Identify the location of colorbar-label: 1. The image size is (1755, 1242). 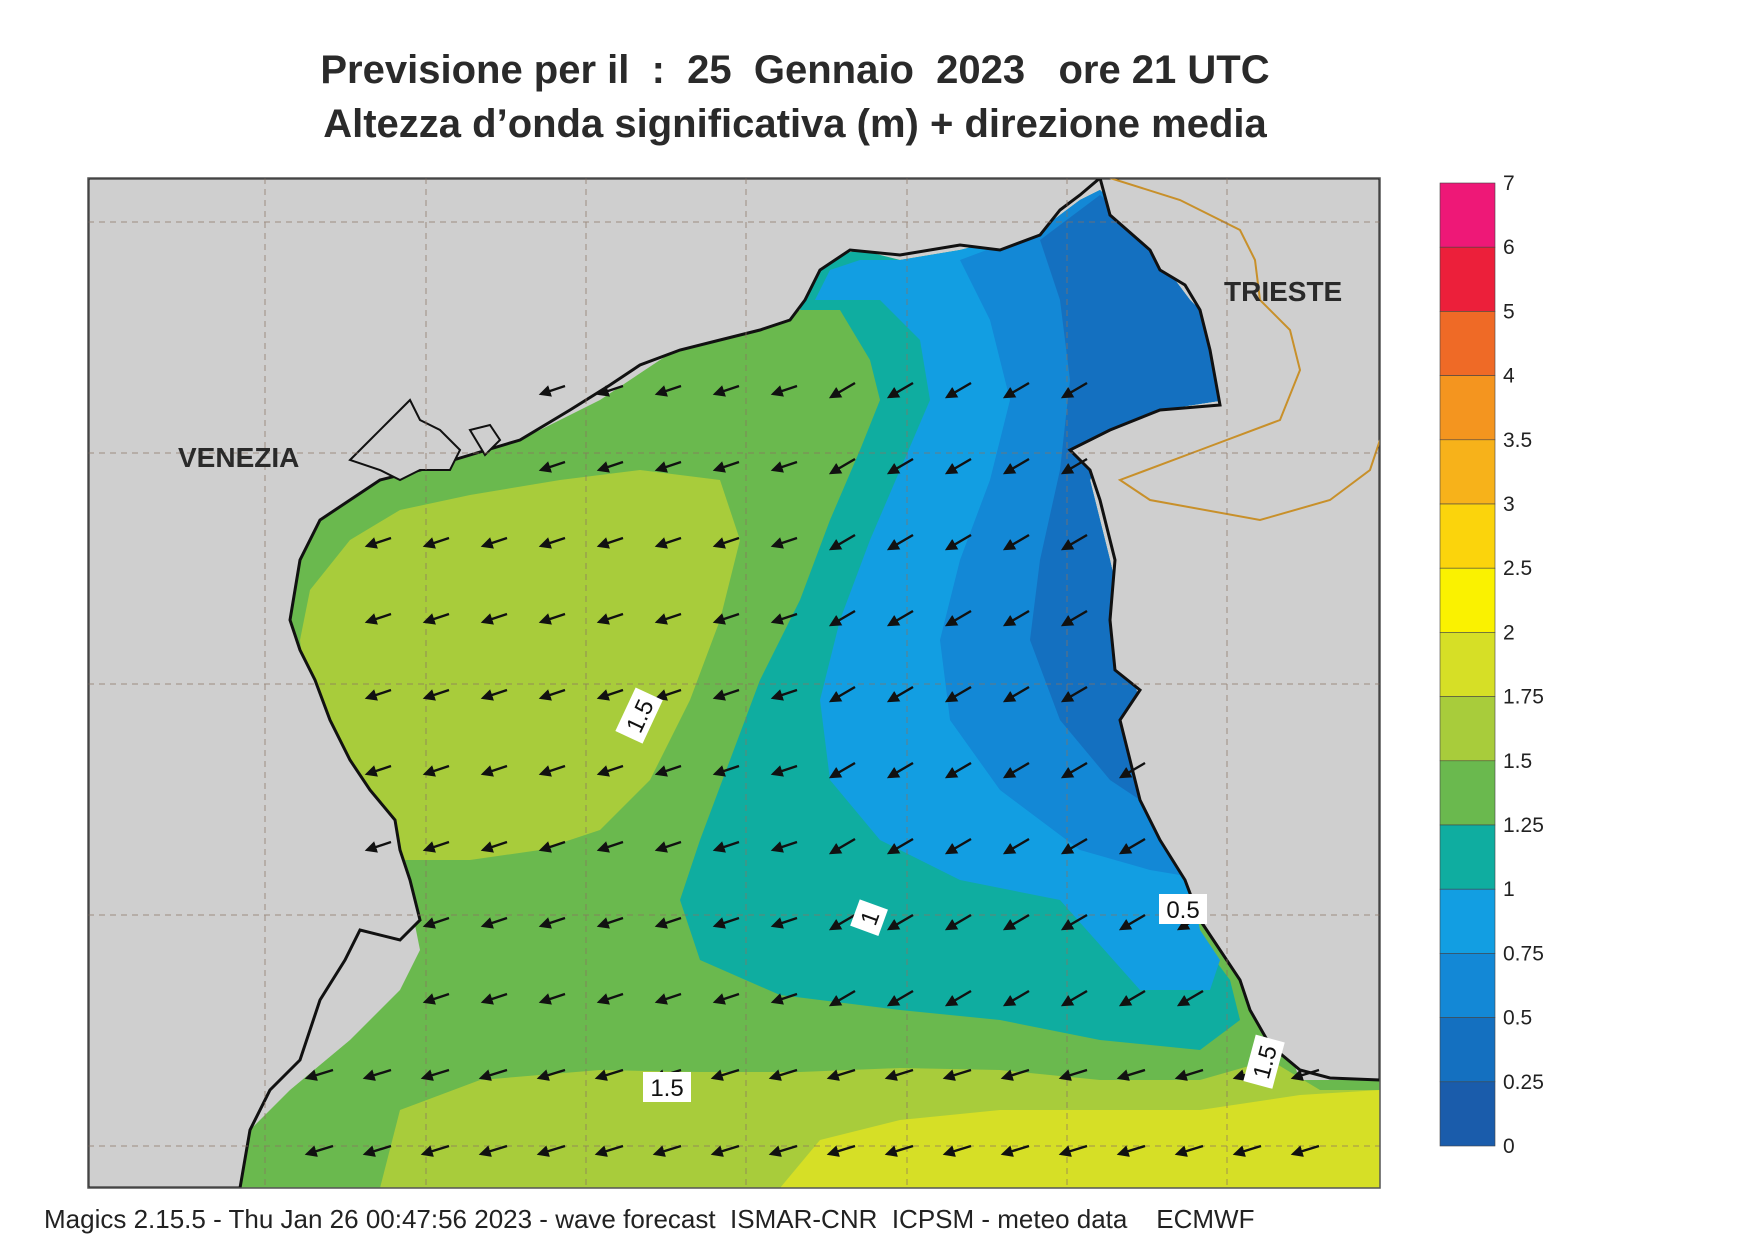
(1509, 889).